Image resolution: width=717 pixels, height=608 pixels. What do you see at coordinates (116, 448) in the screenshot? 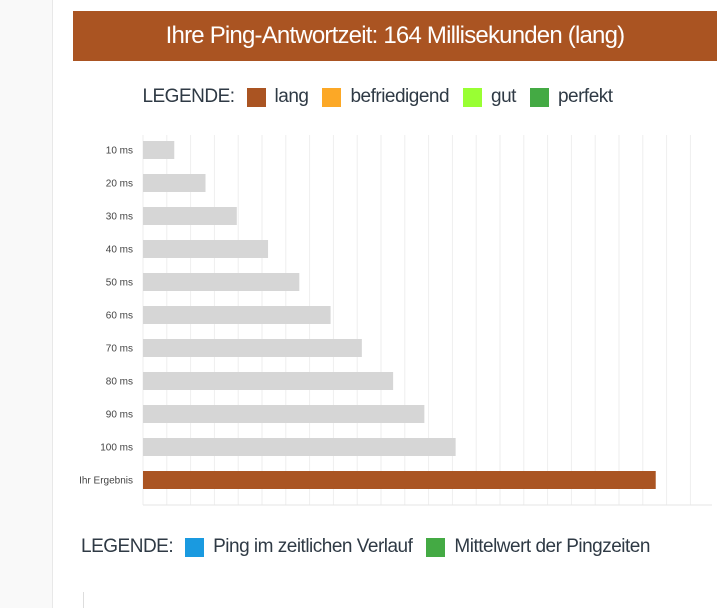
I see `category-label: 100 ms` at bounding box center [116, 448].